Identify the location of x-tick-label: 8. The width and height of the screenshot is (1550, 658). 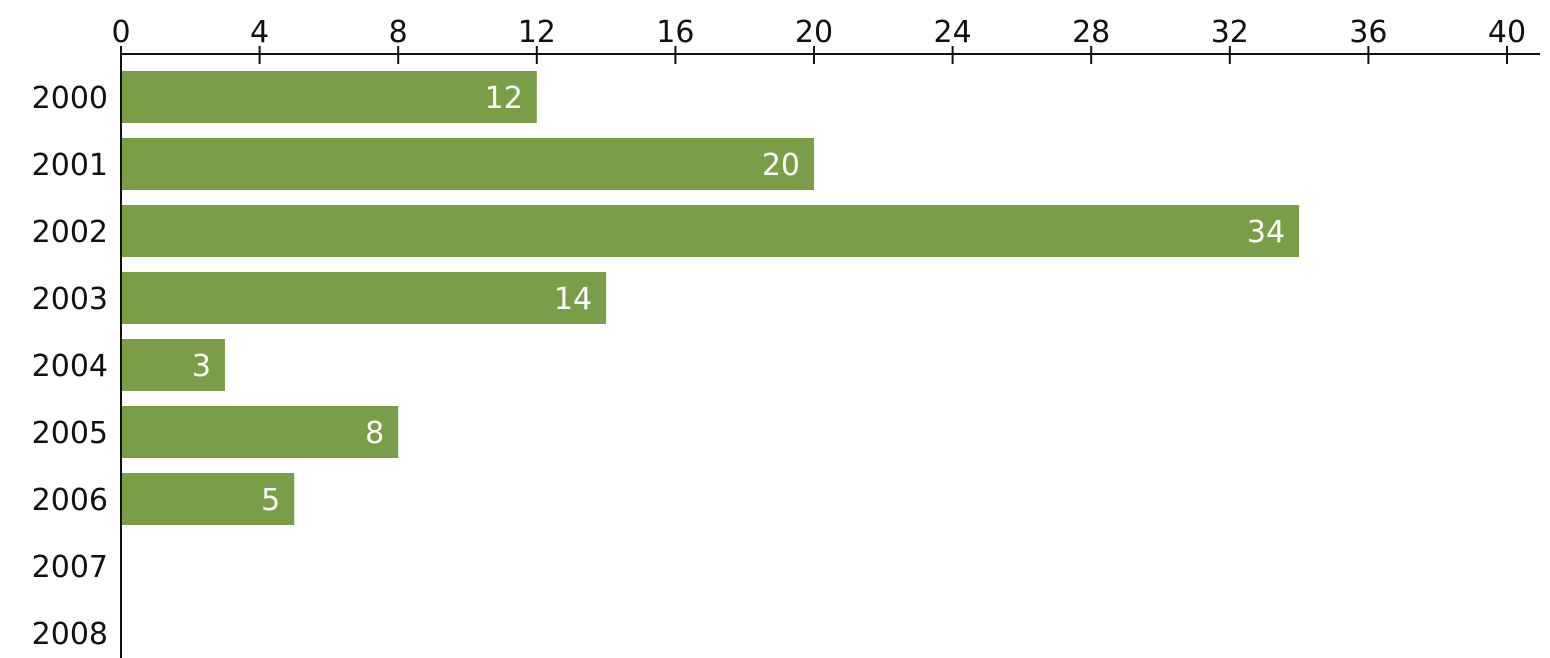
(398, 32).